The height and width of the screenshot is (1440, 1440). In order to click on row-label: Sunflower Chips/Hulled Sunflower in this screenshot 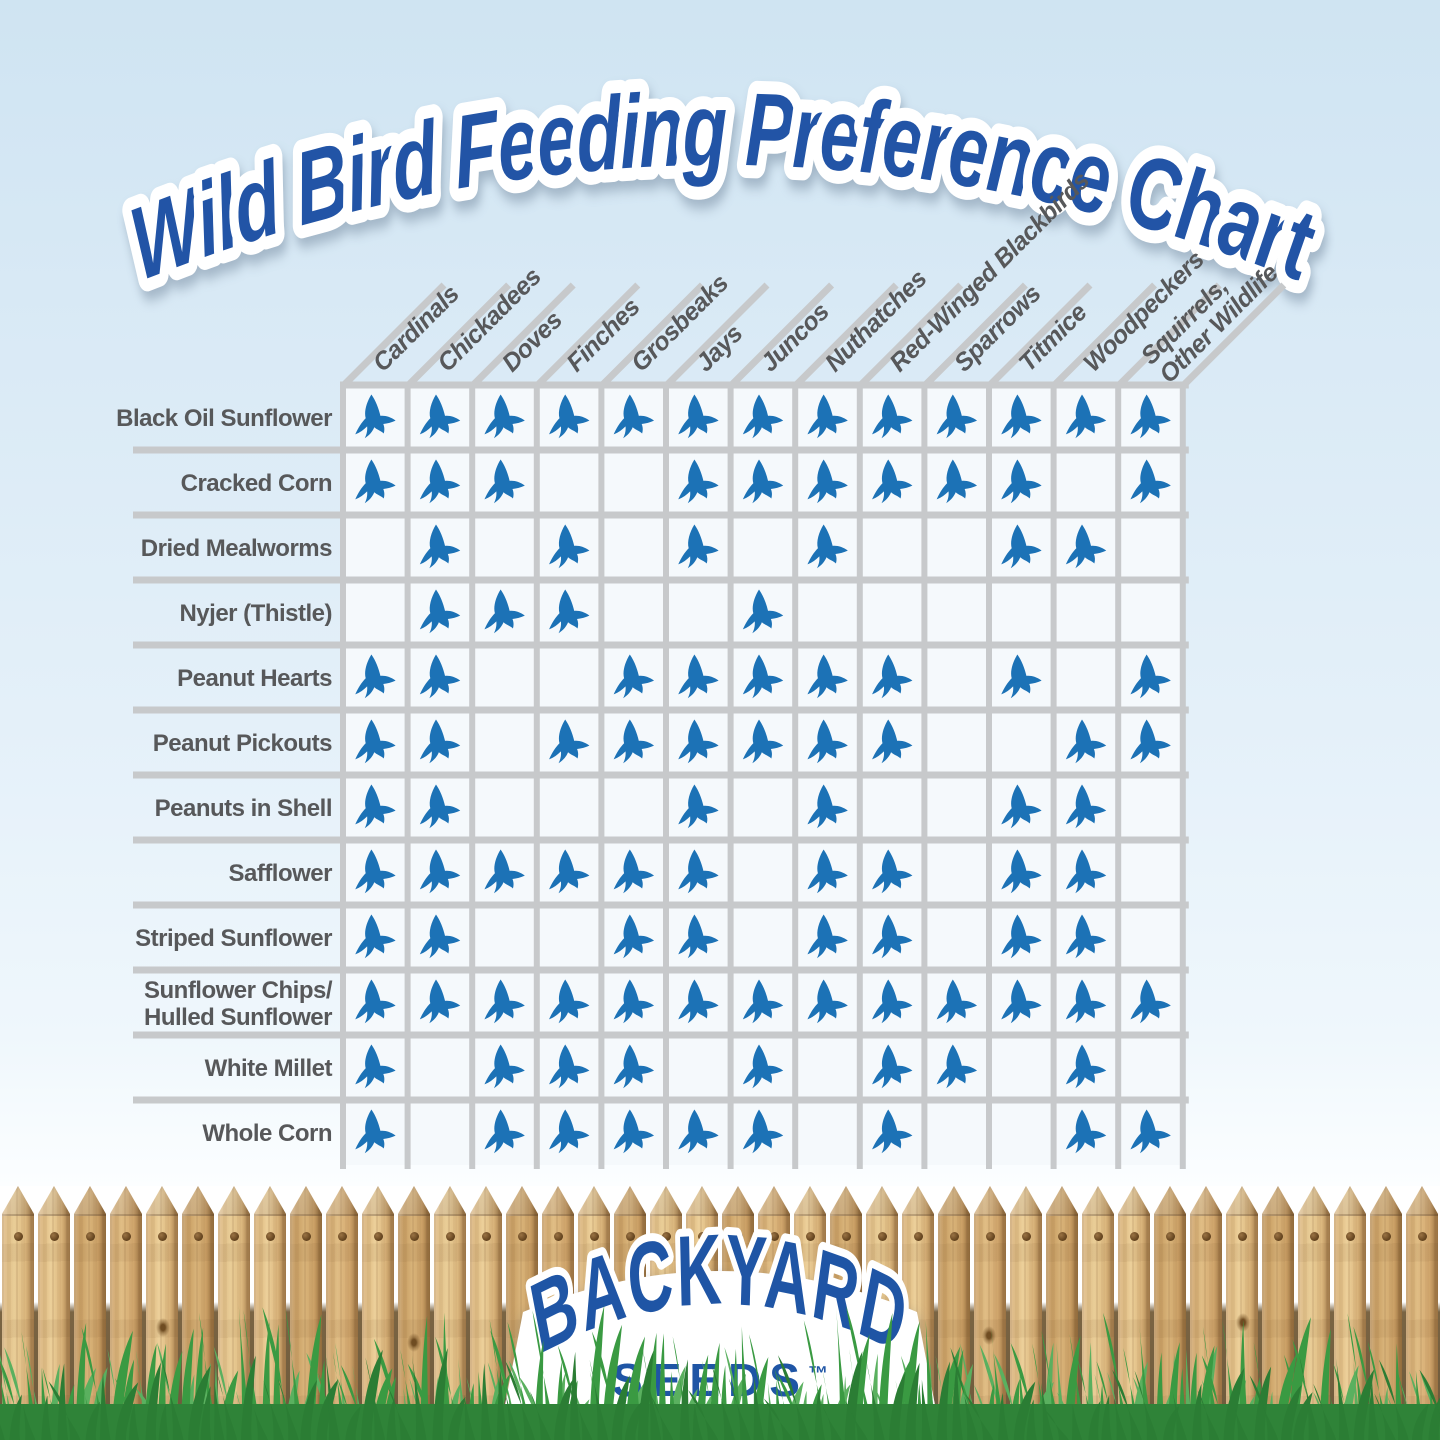, I will do `click(238, 1004)`.